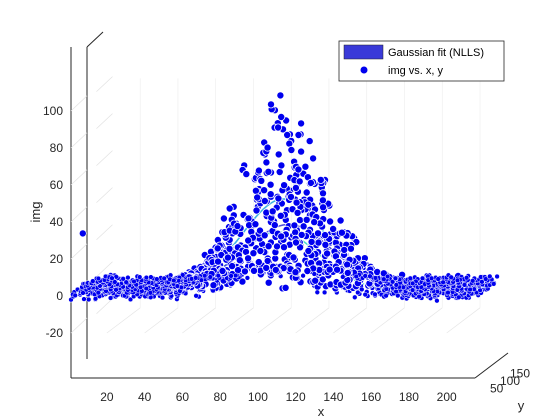 This screenshot has height=420, width=560. What do you see at coordinates (107, 397) in the screenshot?
I see `x-tick-label: 20` at bounding box center [107, 397].